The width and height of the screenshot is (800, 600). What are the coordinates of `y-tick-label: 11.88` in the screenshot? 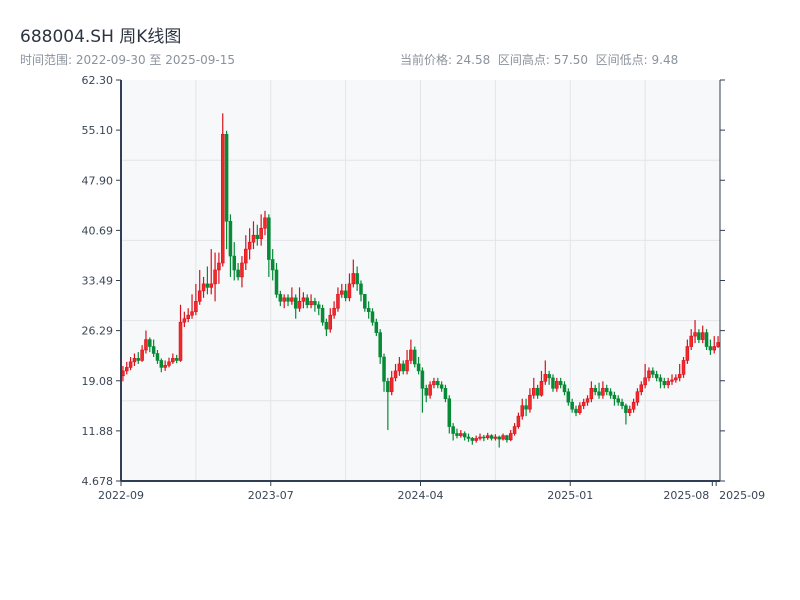 It's located at (98, 431).